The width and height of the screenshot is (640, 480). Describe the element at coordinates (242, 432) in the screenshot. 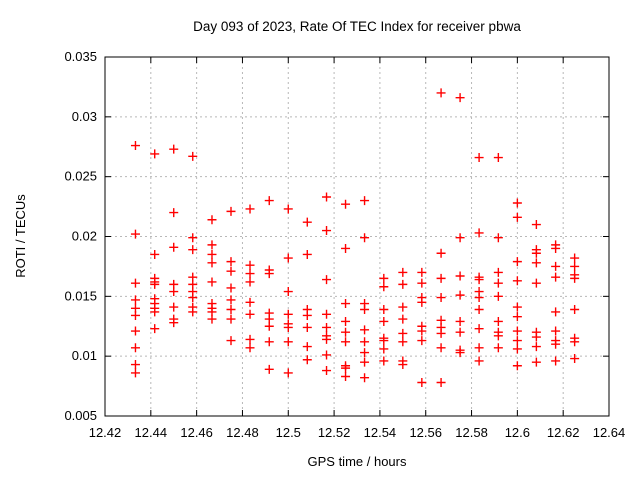

I see `x-tick-label: 12.48` at that location.